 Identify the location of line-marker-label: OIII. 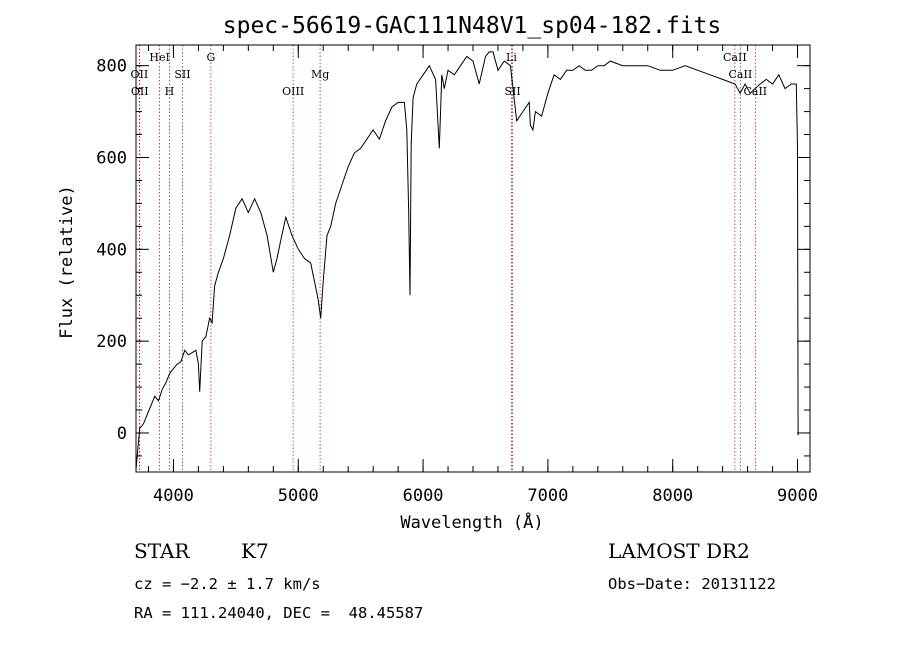
(293, 91).